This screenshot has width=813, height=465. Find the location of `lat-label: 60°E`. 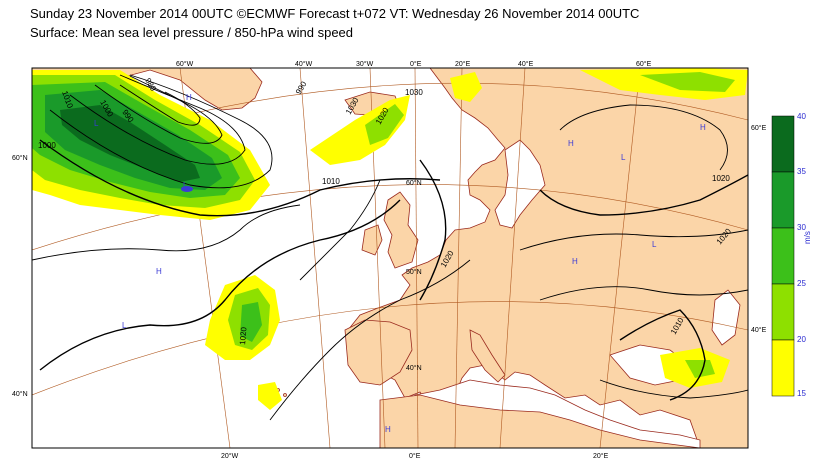

lat-label: 60°E is located at coordinates (759, 128).